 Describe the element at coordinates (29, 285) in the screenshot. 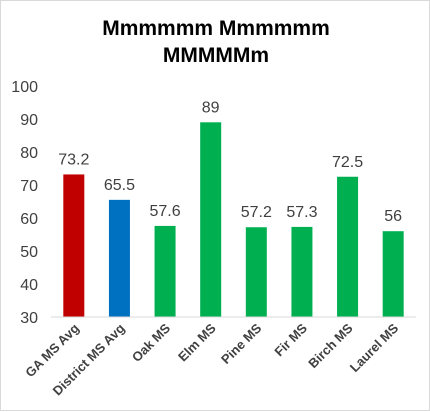

I see `y-tick-label: 40` at that location.